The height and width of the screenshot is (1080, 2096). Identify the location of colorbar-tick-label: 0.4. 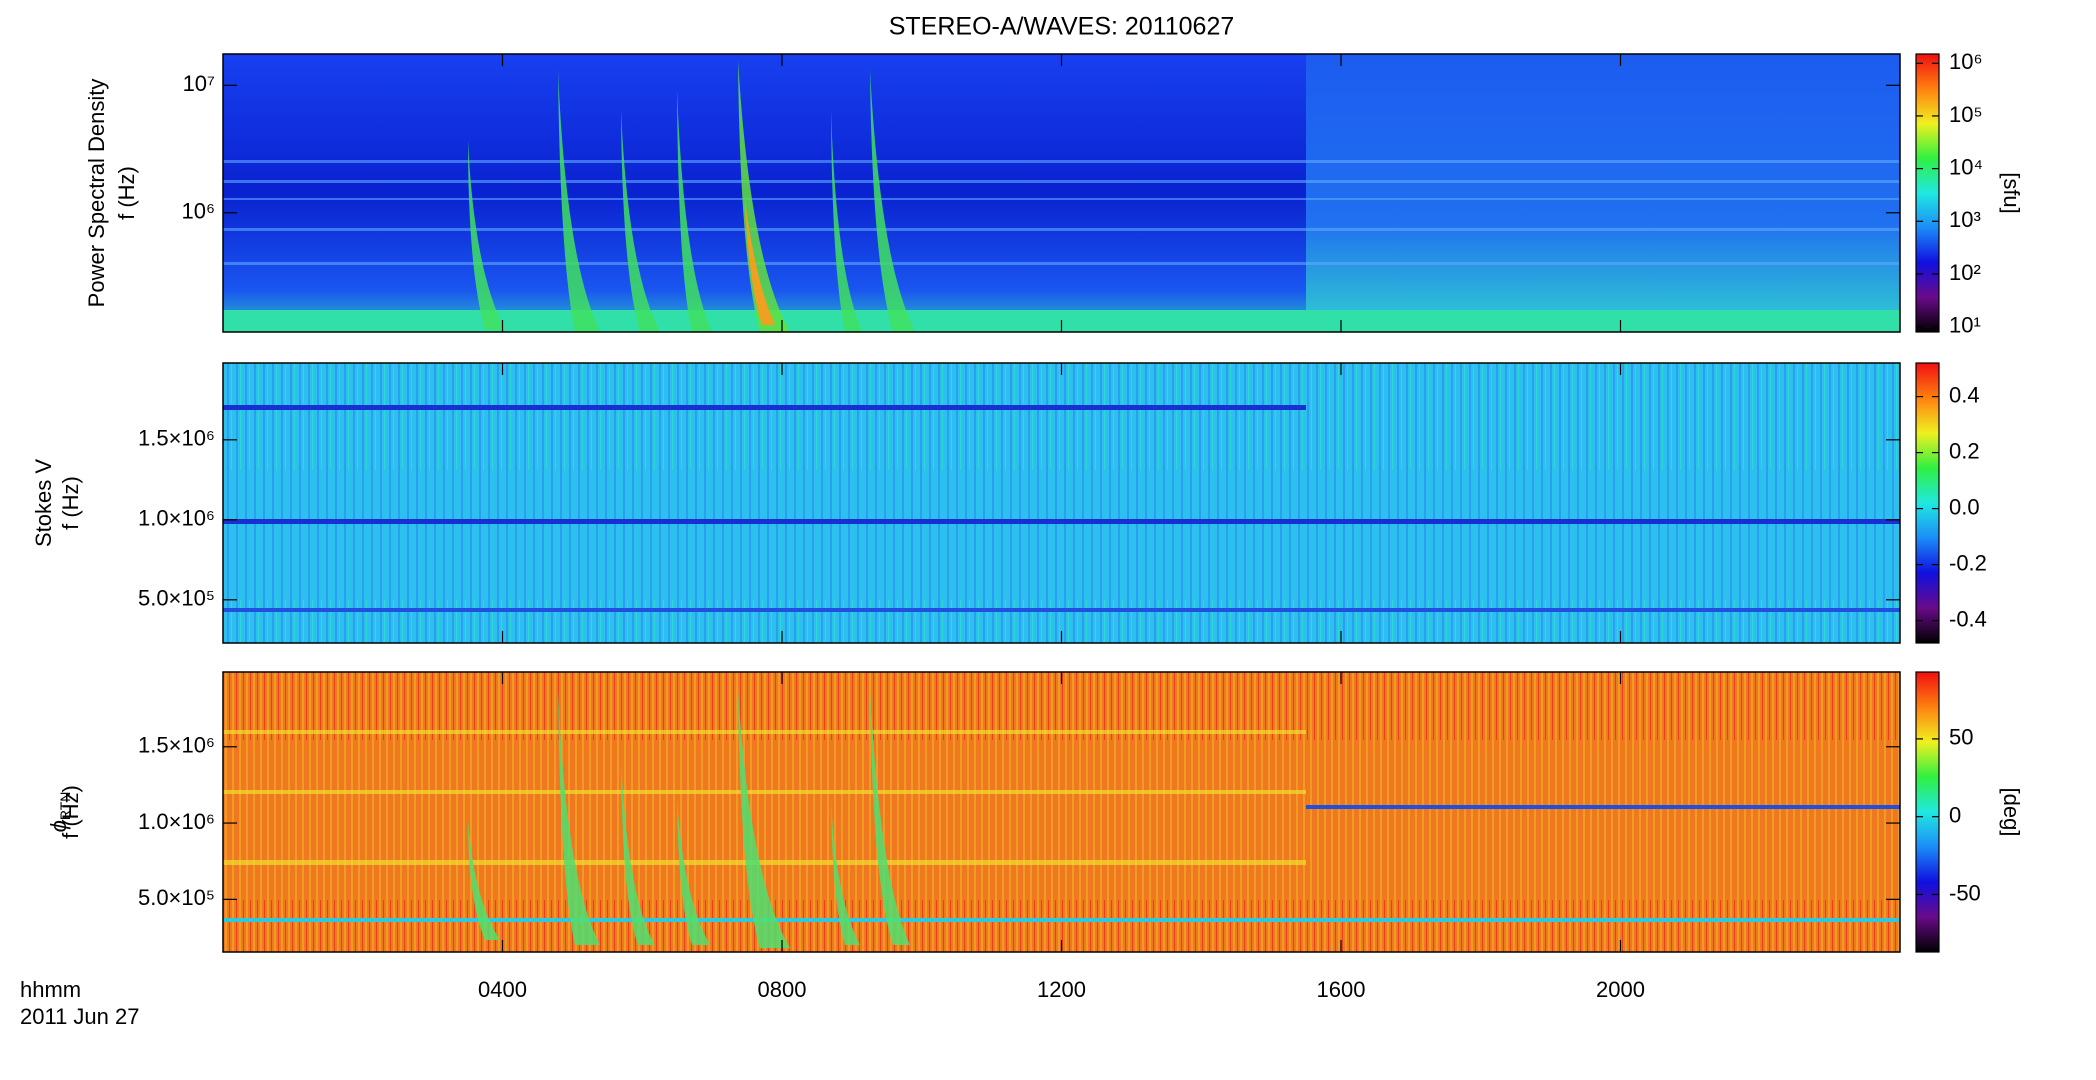
(1964, 394).